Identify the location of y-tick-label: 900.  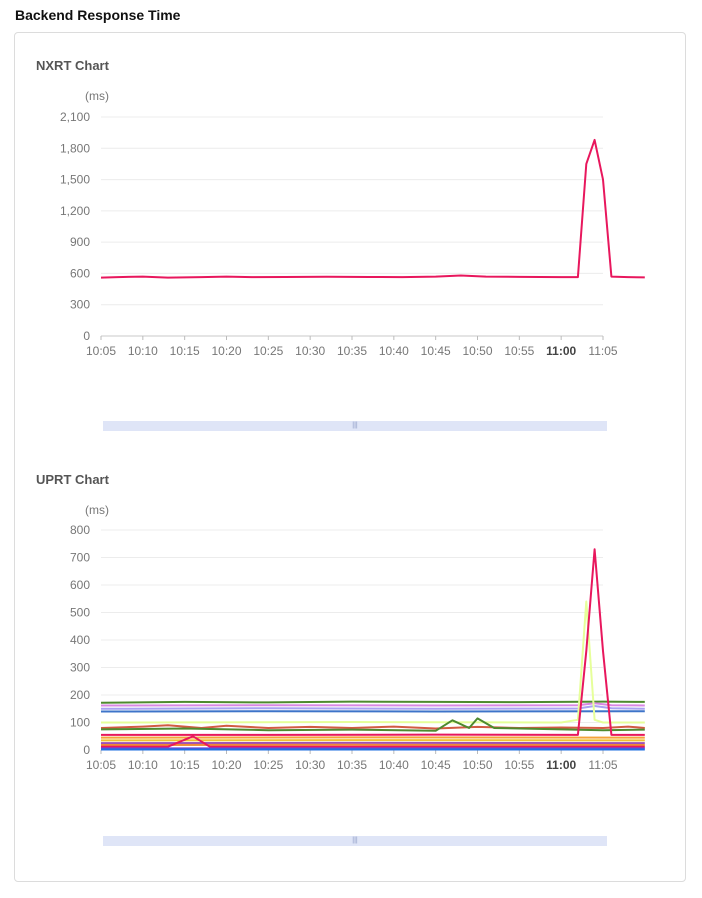
(80, 242).